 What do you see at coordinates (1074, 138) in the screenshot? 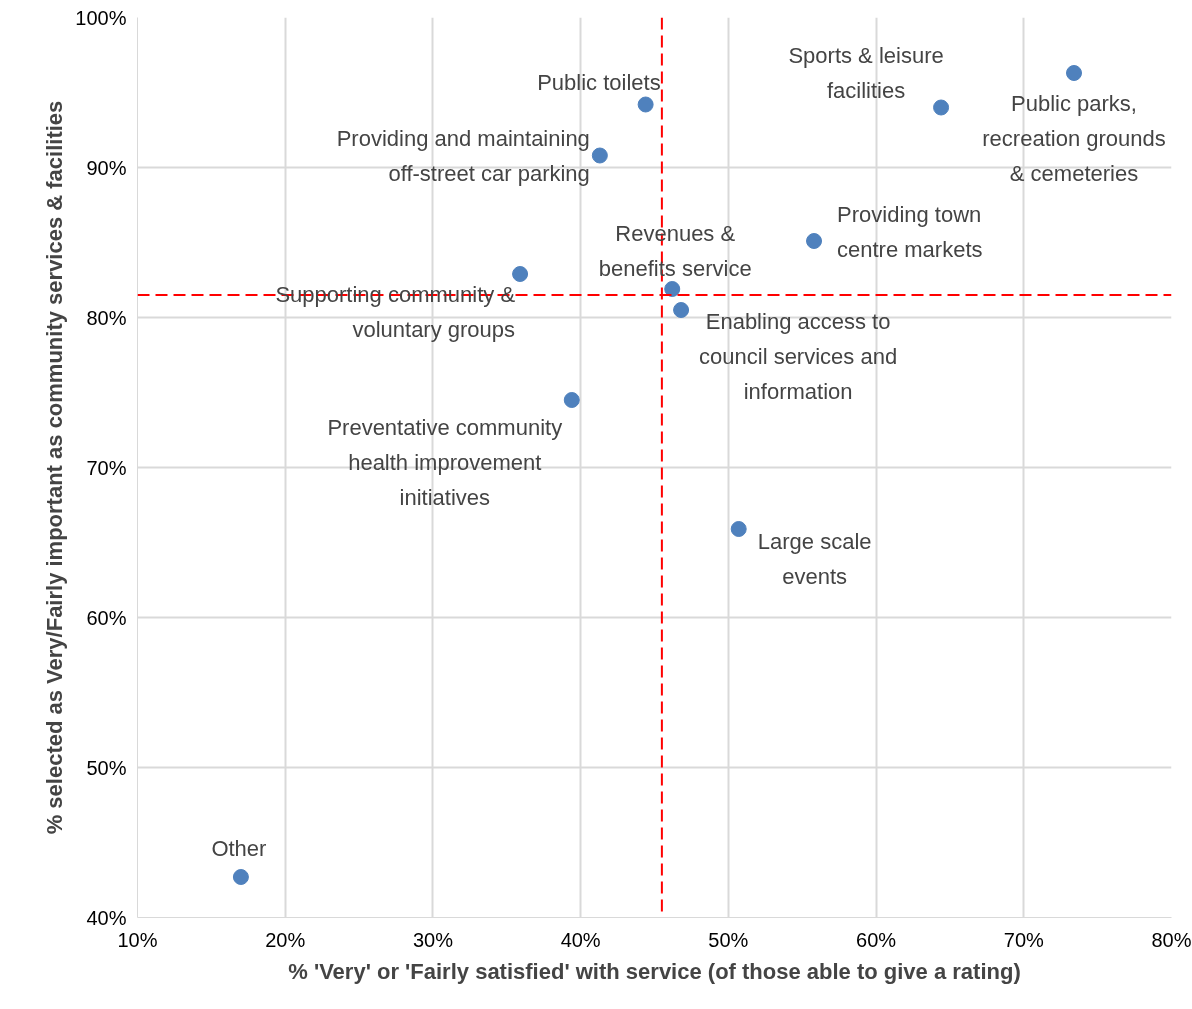
I see `annotation: Public parks, recreation grounds & cemeteries` at bounding box center [1074, 138].